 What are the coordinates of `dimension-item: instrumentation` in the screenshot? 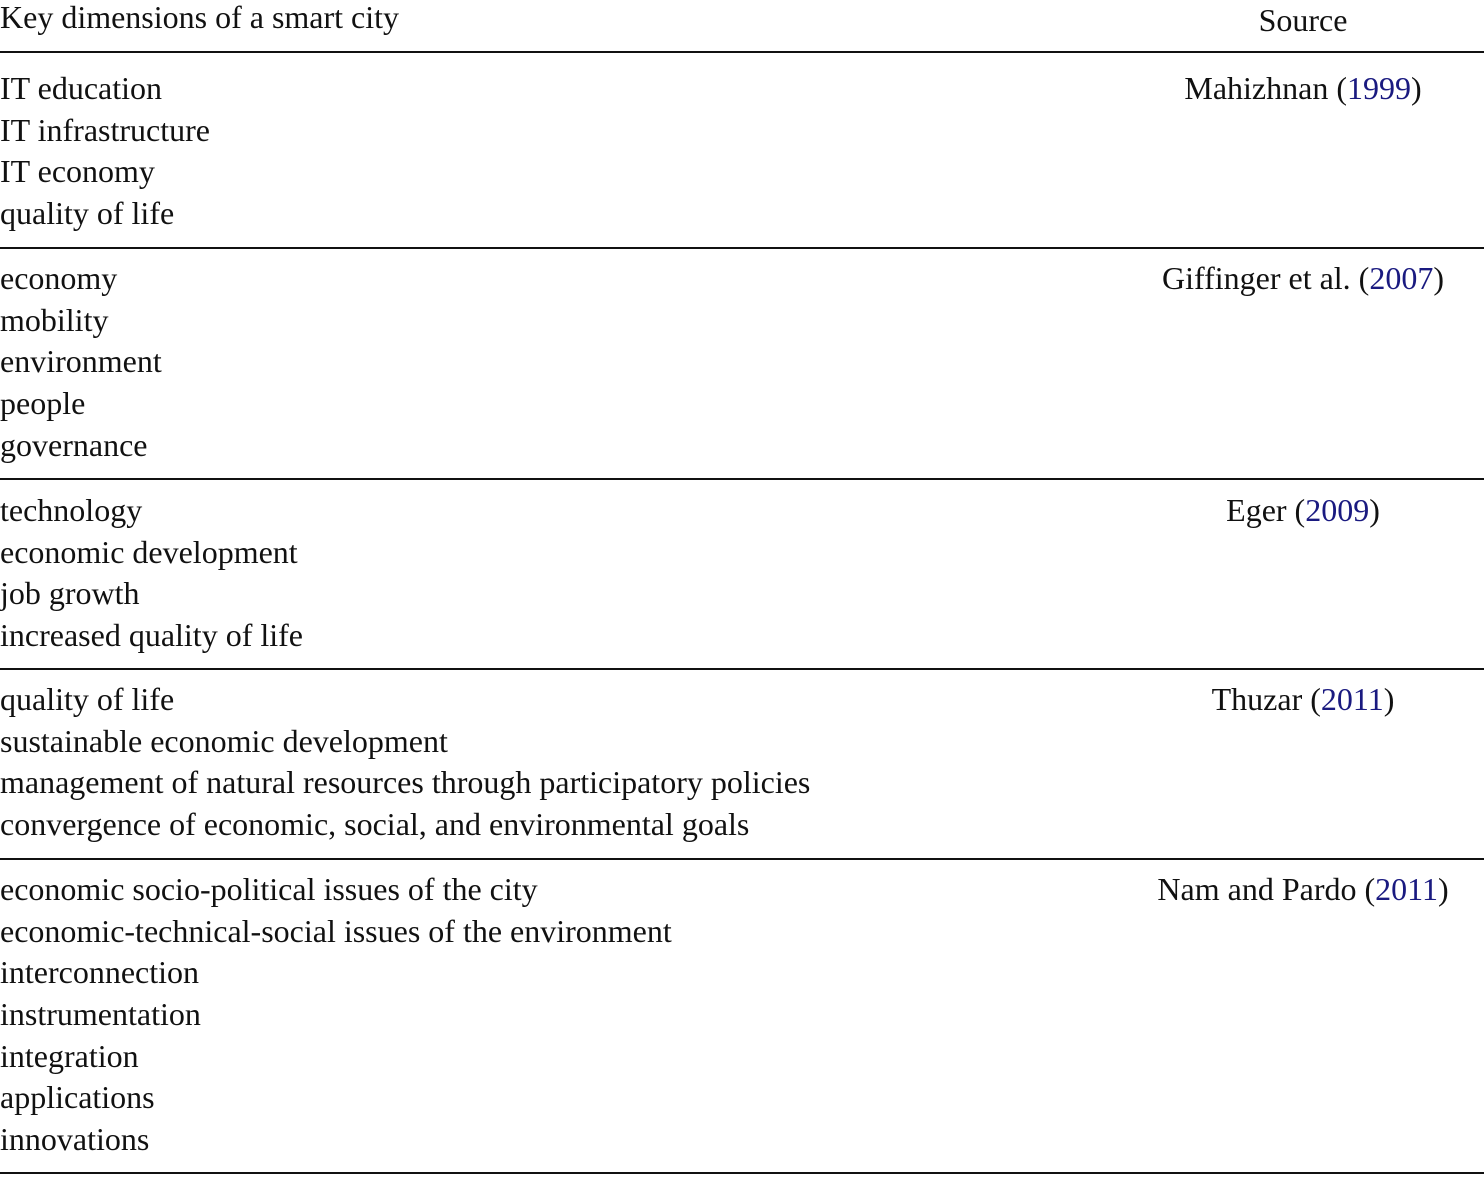 It's located at (100, 1014).